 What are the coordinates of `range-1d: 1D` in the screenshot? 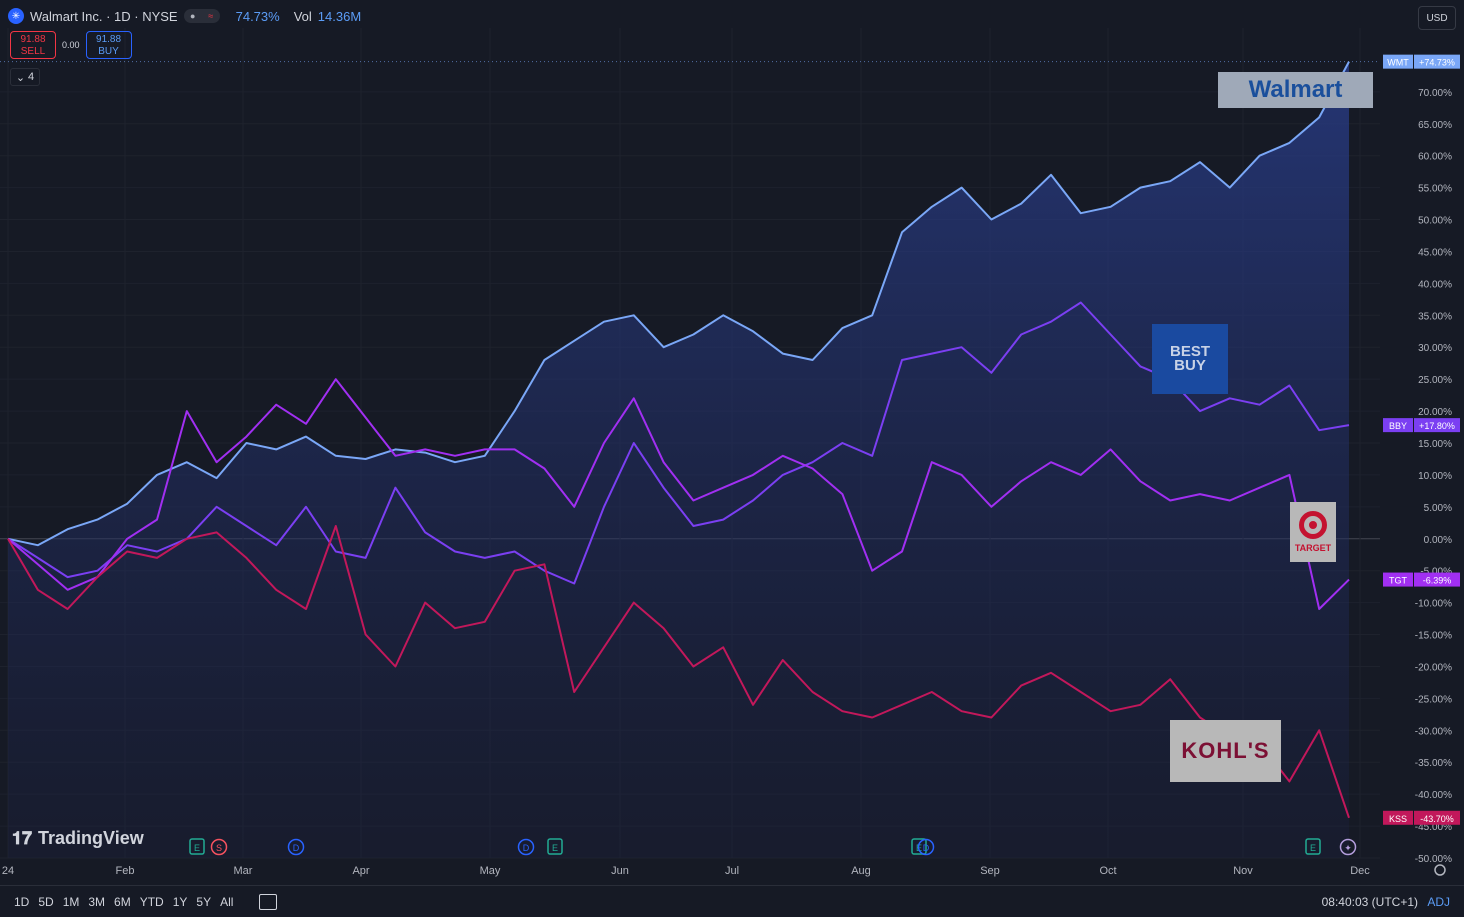 It's located at (22, 901).